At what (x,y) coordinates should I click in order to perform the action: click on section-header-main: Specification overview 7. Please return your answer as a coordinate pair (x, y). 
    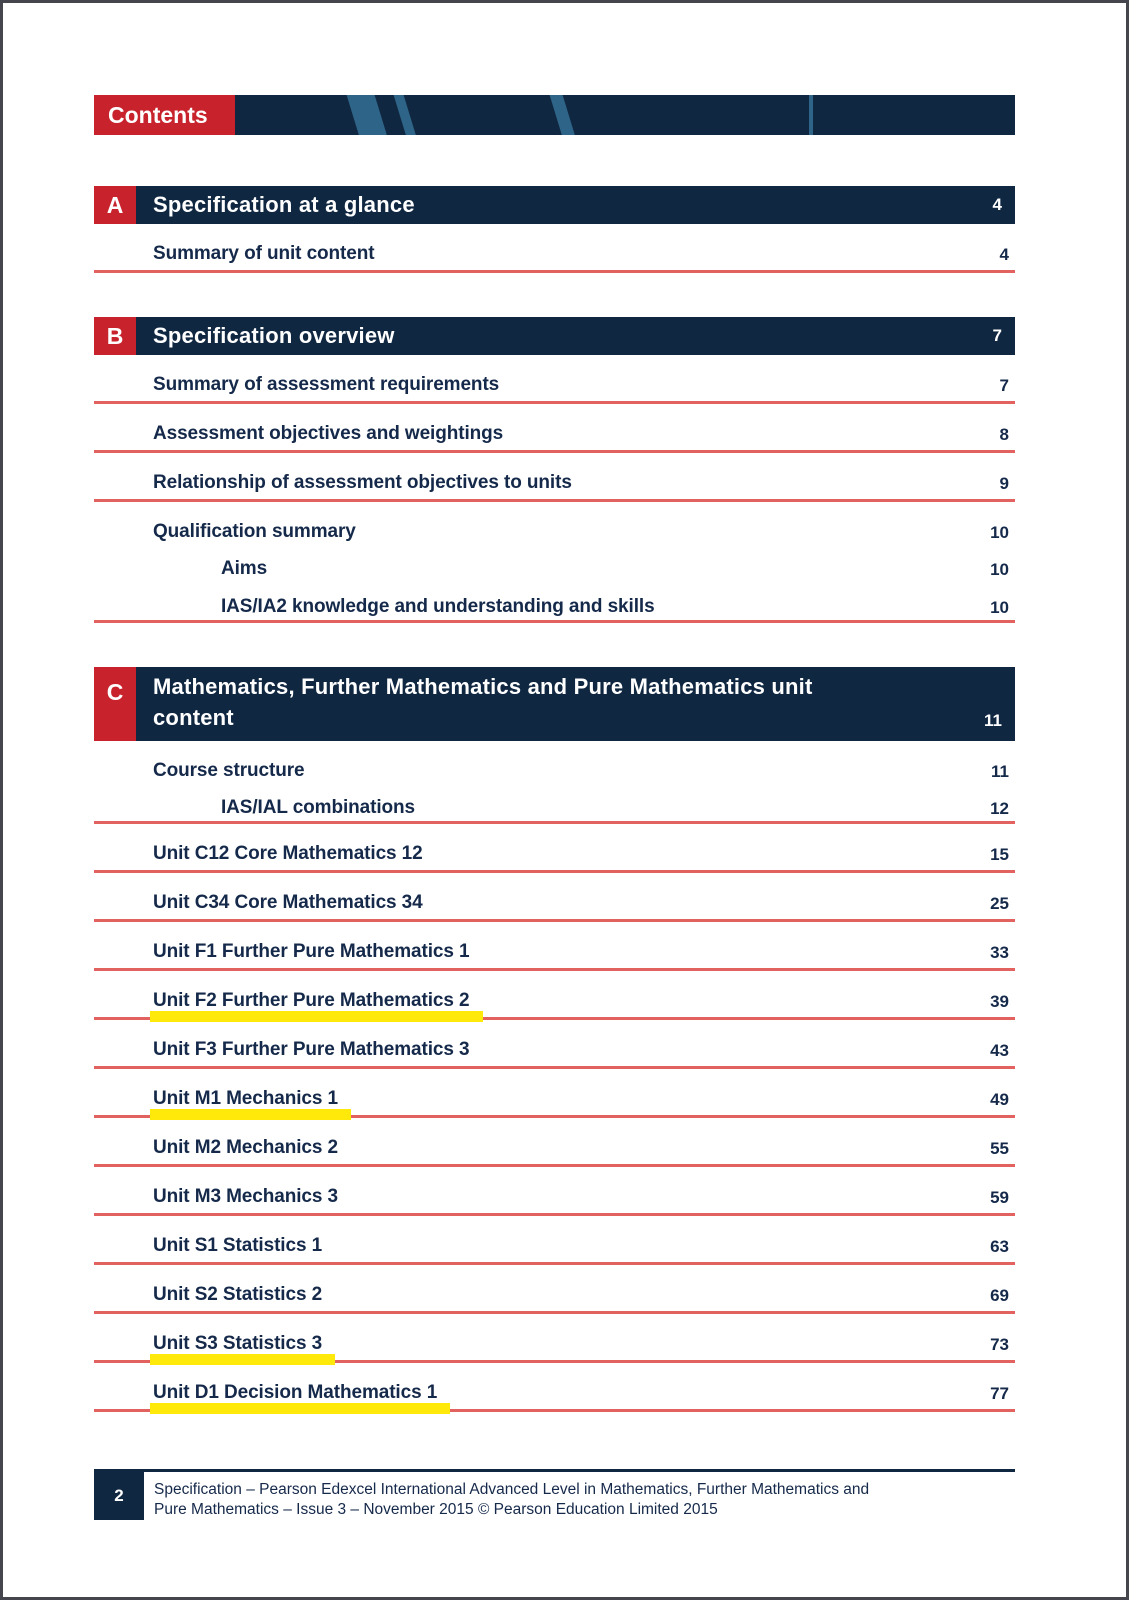
    Looking at the image, I should click on (575, 336).